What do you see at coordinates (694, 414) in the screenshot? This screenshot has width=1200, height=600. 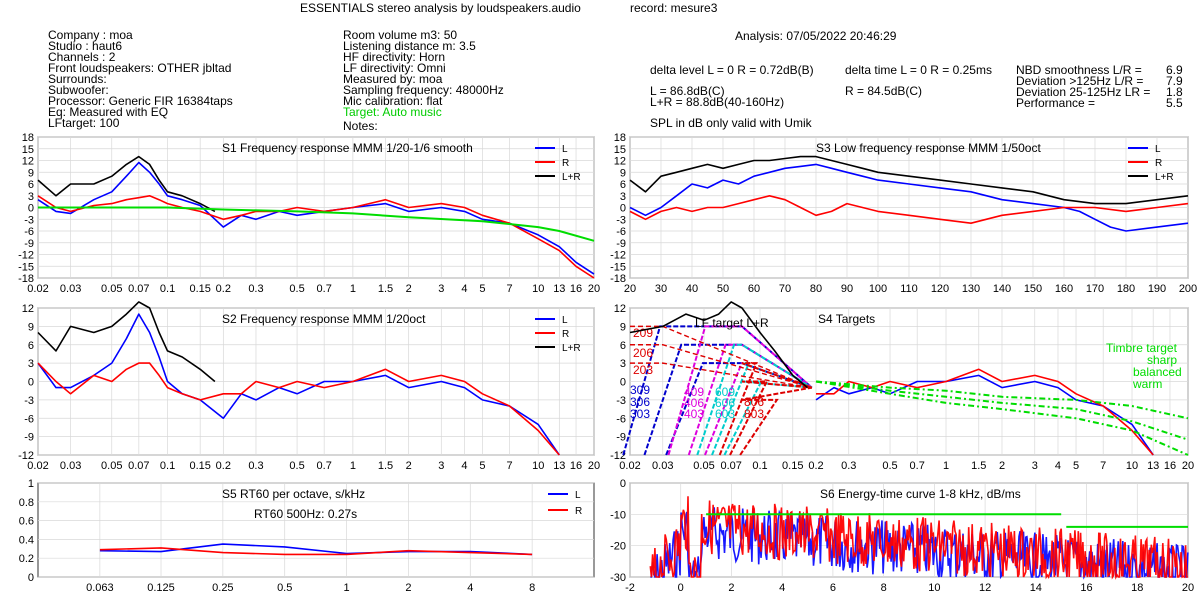 I see `target-label: 403` at bounding box center [694, 414].